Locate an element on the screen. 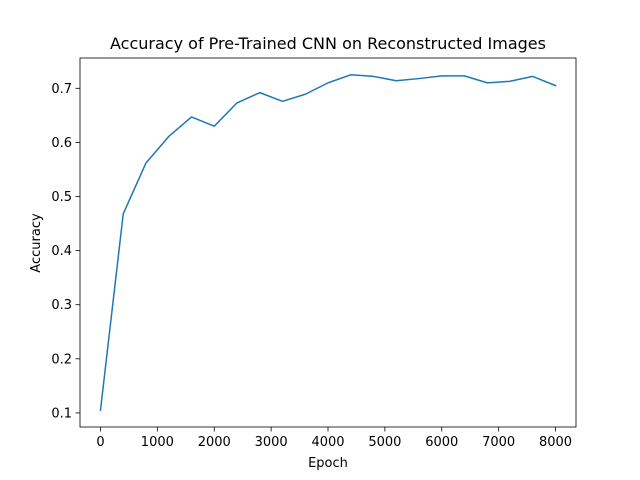 The width and height of the screenshot is (640, 480). x-tick-label: 4000 is located at coordinates (327, 442).